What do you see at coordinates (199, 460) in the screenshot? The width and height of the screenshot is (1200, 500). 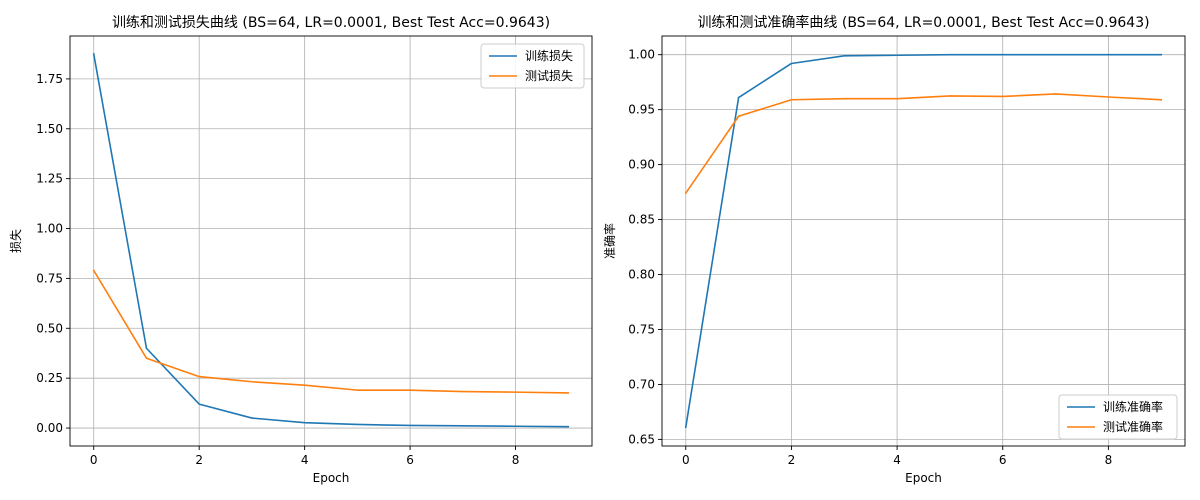 I see `loss-x-tick-label-1: 2` at bounding box center [199, 460].